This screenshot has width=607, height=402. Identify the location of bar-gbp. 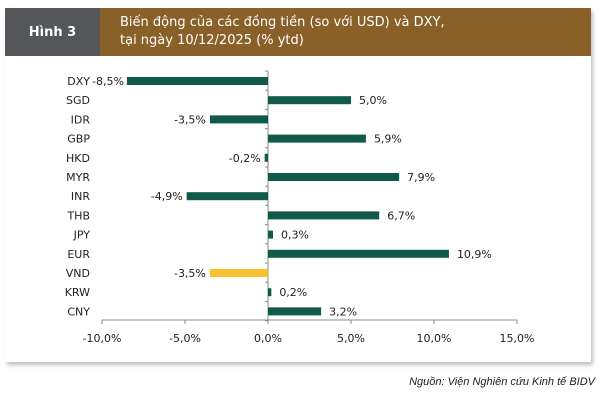
(317, 138).